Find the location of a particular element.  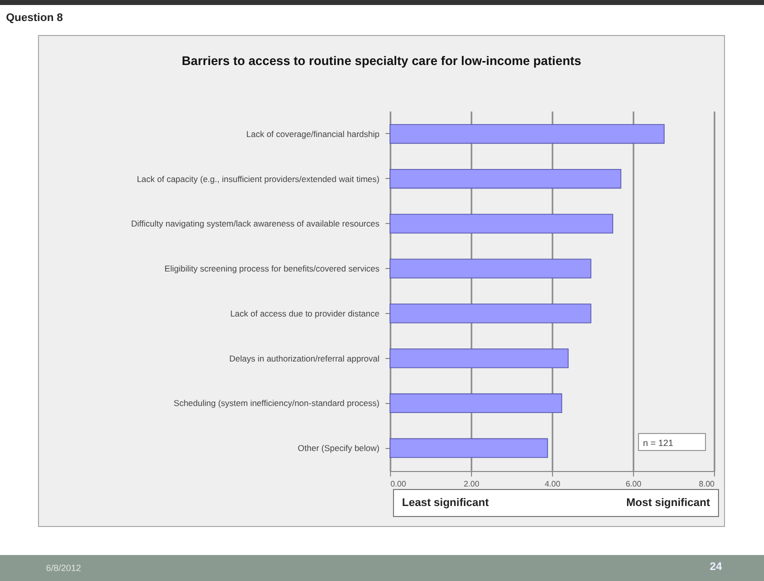

y-tick-label: Lack of access due to provider distance is located at coordinates (305, 313).